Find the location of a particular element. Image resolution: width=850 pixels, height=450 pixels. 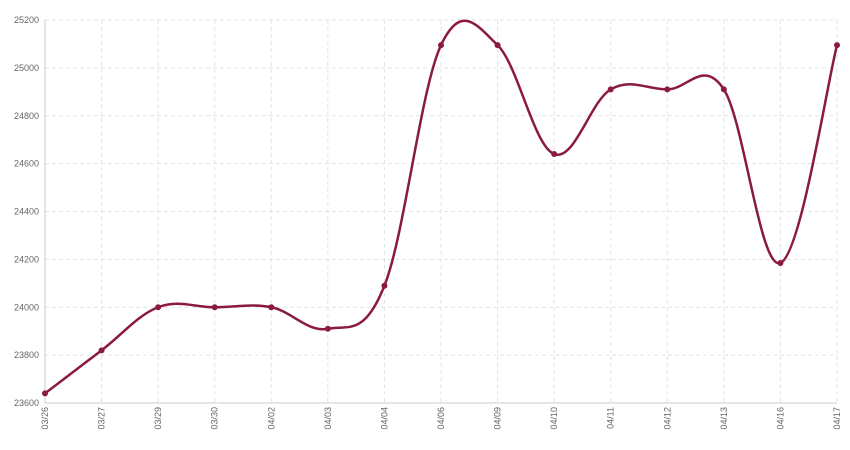

y-tick-label: 24600 is located at coordinates (26, 164).